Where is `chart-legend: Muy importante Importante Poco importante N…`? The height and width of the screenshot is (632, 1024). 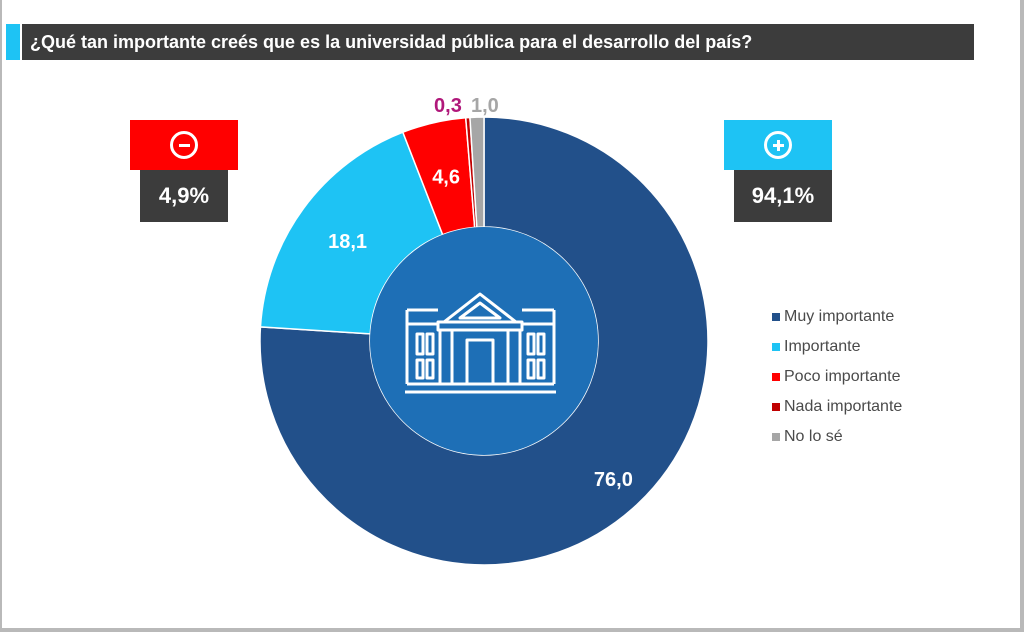 chart-legend: Muy importante Importante Poco importante N… is located at coordinates (837, 377).